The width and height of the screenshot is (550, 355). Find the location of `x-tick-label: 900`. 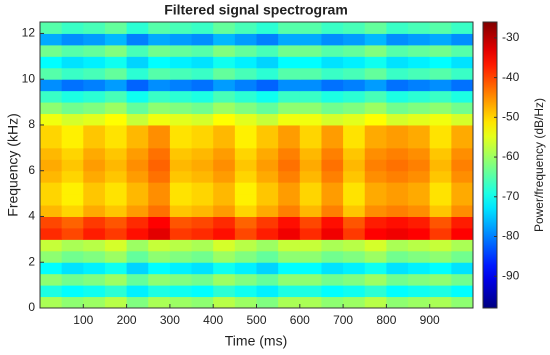

x-tick-label: 900 is located at coordinates (430, 320).